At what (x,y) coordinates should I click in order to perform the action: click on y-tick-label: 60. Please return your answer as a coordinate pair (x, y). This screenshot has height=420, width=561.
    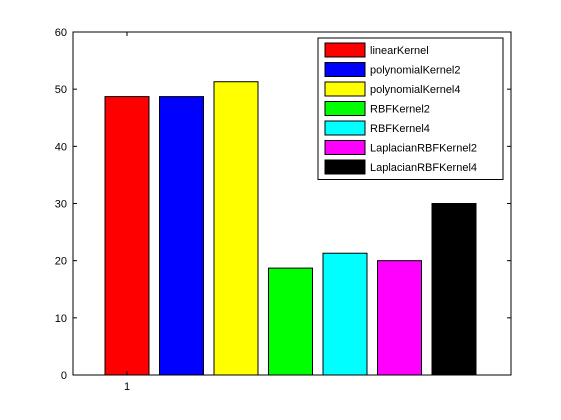
    Looking at the image, I should click on (61, 33).